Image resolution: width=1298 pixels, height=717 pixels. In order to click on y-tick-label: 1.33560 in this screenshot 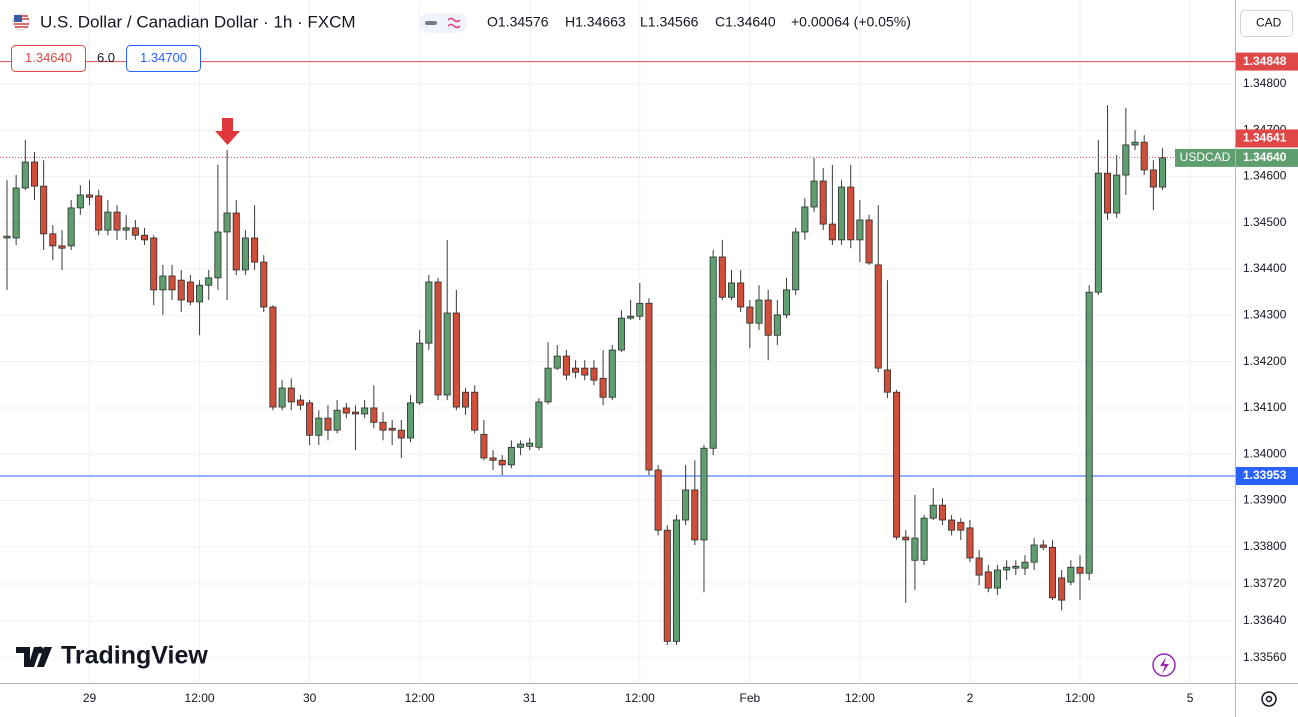, I will do `click(1265, 657)`.